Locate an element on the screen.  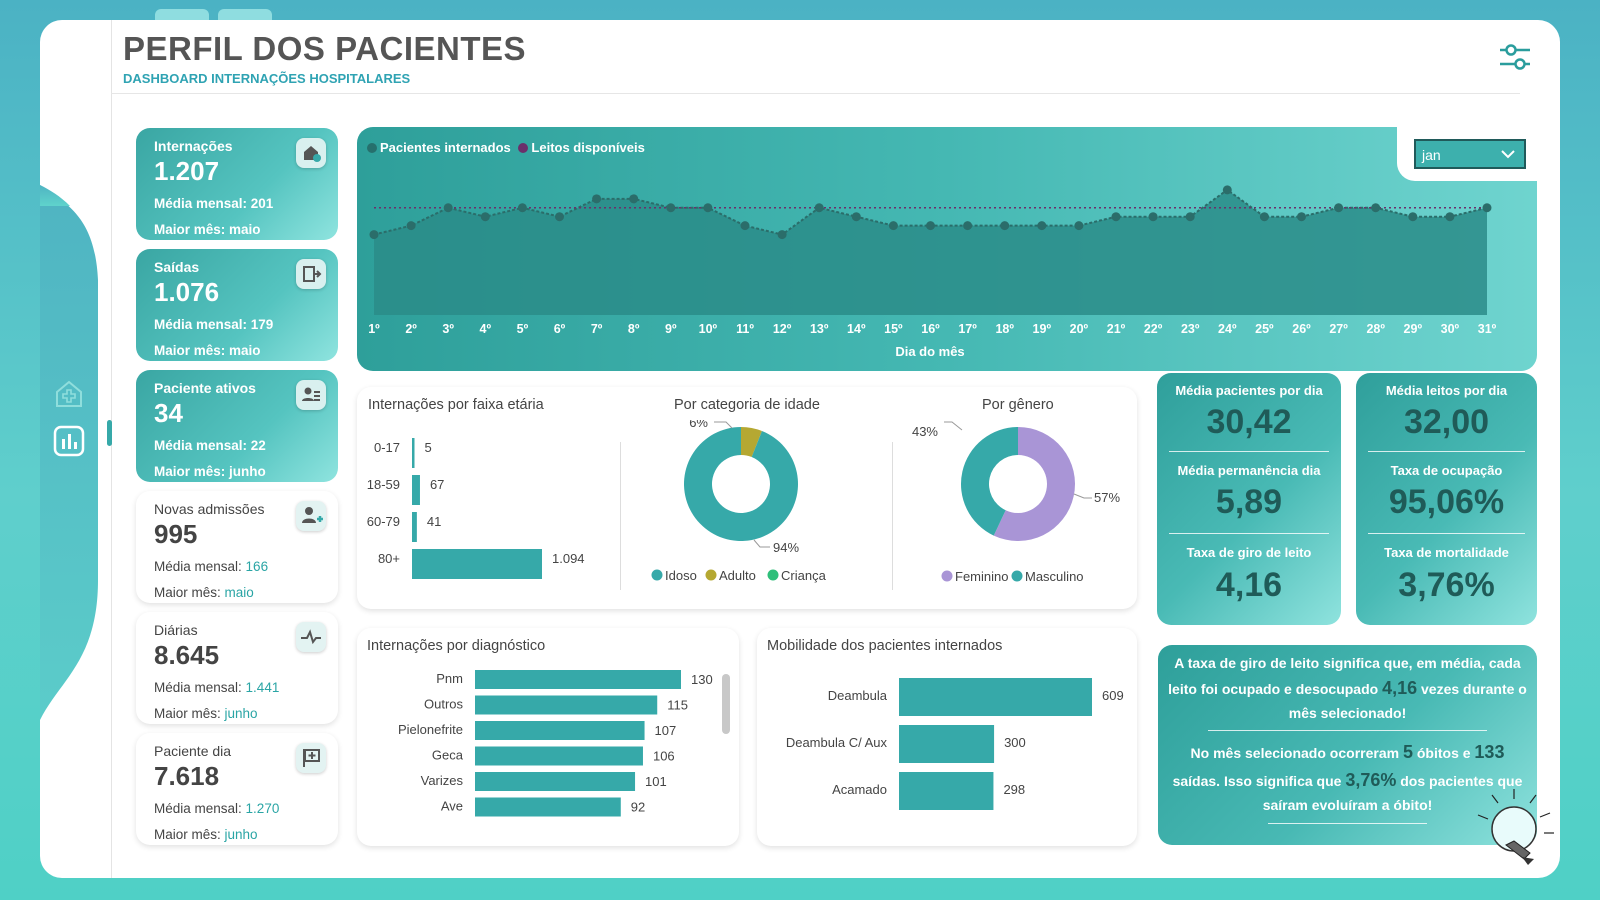
age-category-title: Por categoria de idade is located at coordinates (747, 405).